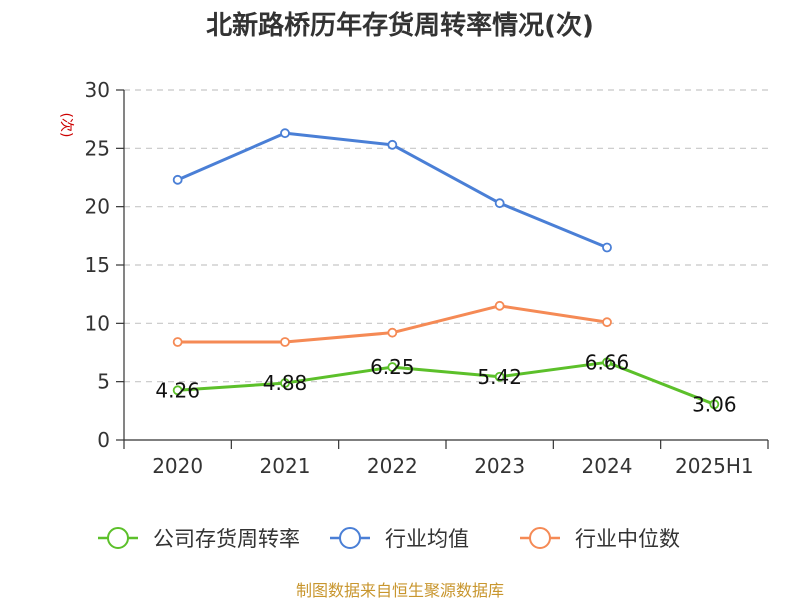 This screenshot has height=600, width=800. Describe the element at coordinates (400, 590) in the screenshot. I see `source-note: 制图数据来自恒生聚源数据库` at that location.